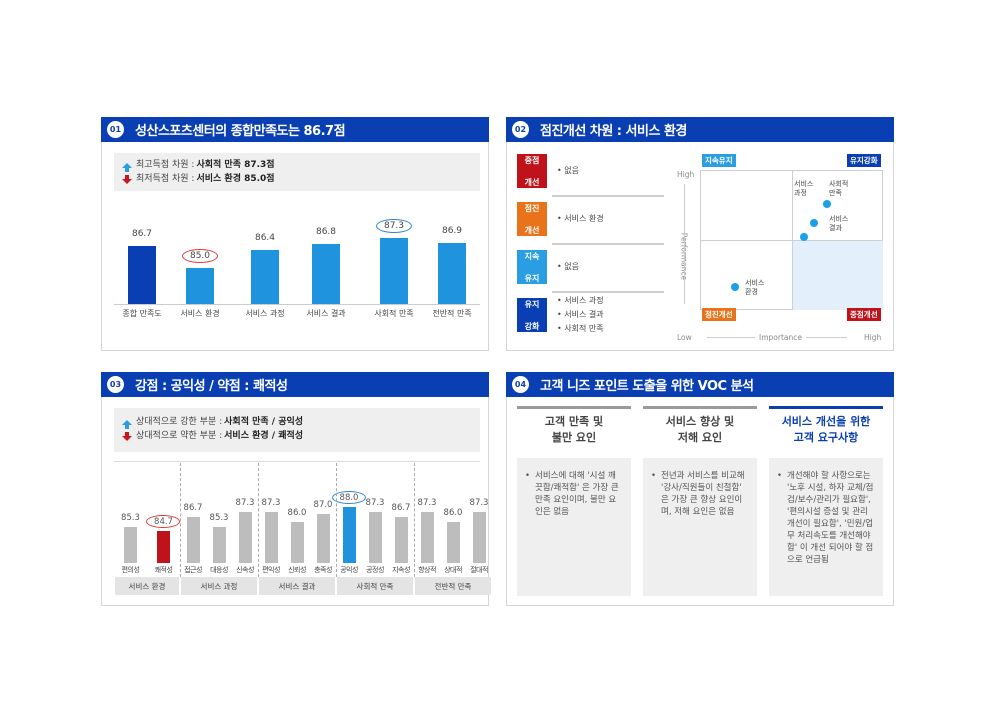 The height and width of the screenshot is (707, 1000). I want to click on bar-category-label: 전반적 만족, so click(452, 313).